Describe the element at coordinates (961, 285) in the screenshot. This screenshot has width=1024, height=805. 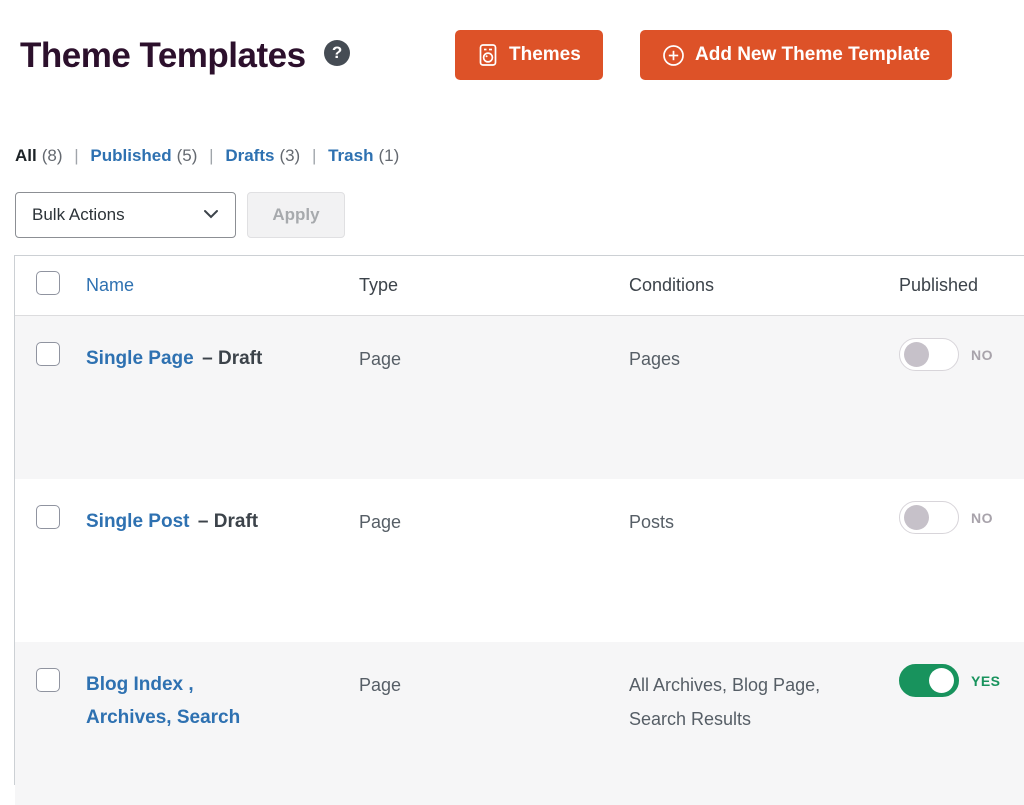
I see `column-header-published: Published` at that location.